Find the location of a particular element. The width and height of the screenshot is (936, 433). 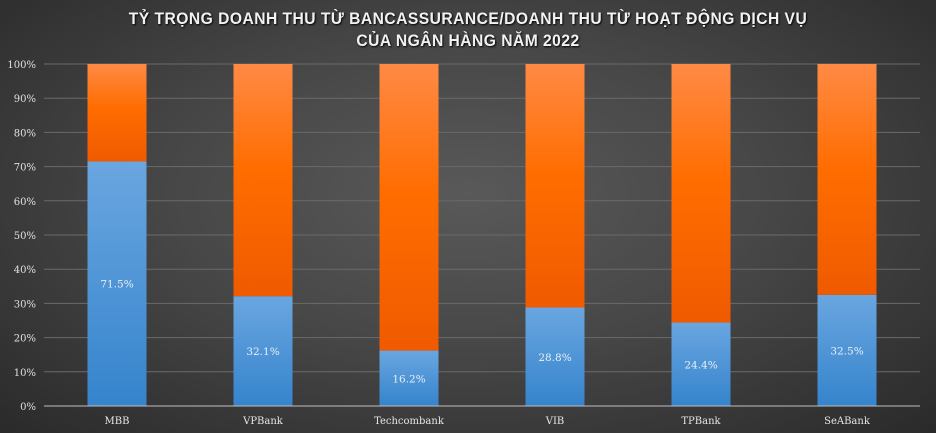

x-tick-label: SeABank is located at coordinates (847, 421).